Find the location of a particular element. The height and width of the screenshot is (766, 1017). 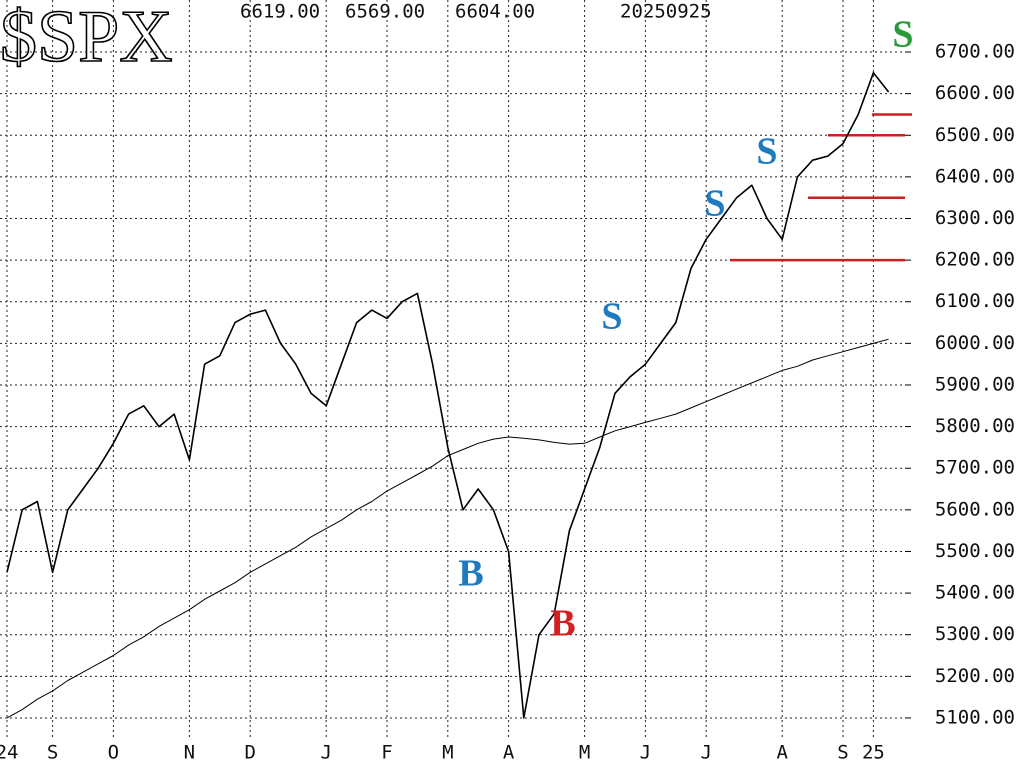

x-tick-label: 24 is located at coordinates (9, 753).